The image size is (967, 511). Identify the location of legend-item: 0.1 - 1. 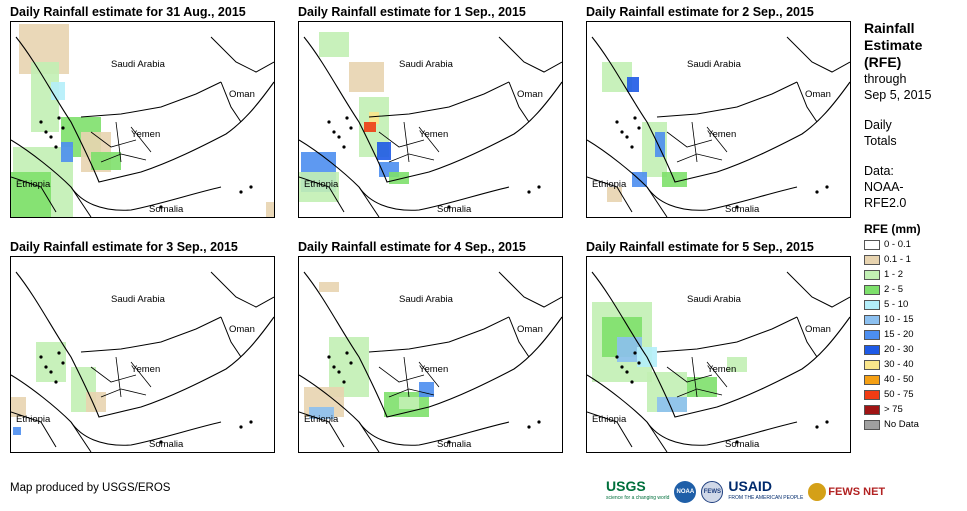
(914, 259).